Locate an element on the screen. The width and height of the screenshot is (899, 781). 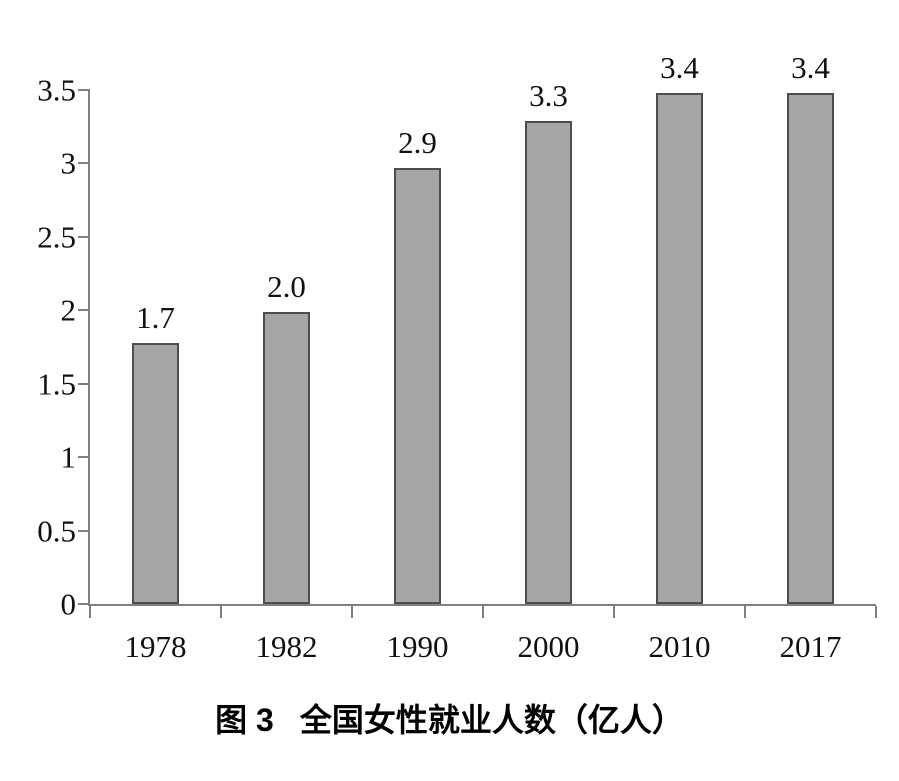
x-axis-category-label-1990: 1990 is located at coordinates (417, 646).